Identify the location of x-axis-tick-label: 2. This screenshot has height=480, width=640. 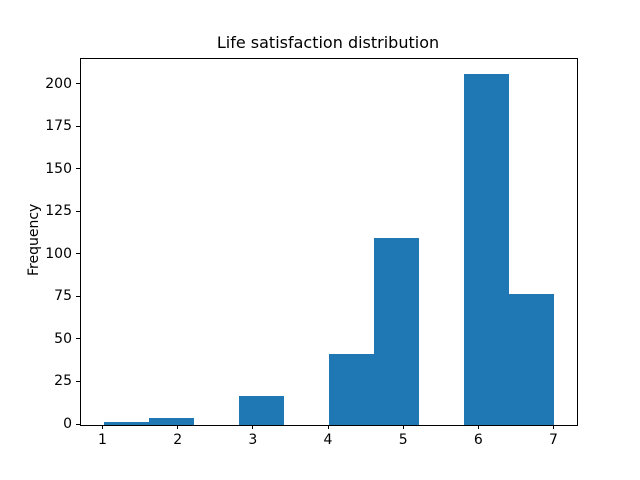
(178, 440).